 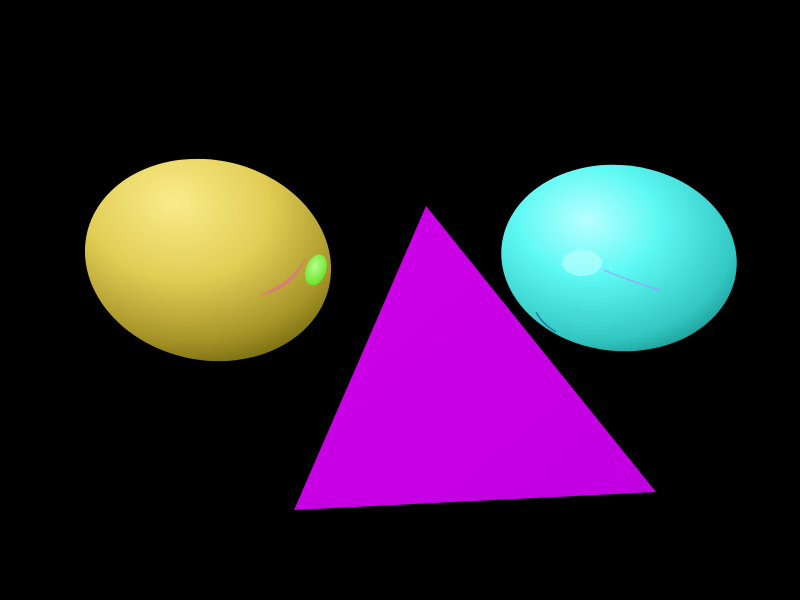 I want to click on cyan-specular-highlight, so click(x=582, y=263).